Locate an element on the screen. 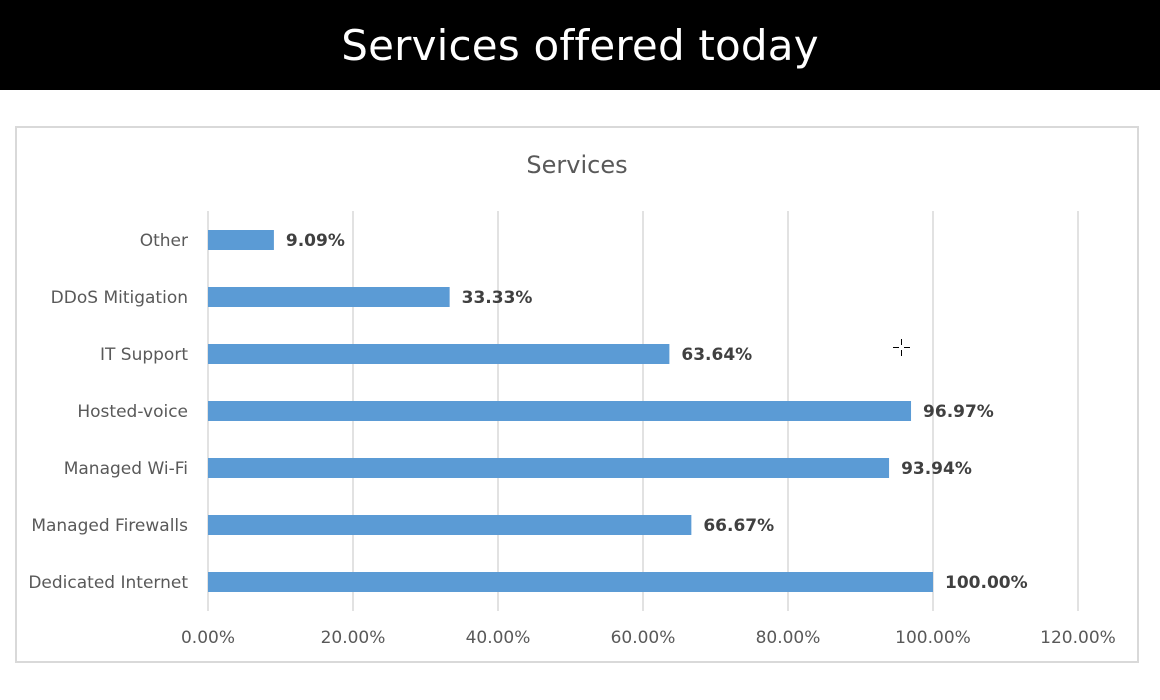  data-label: 66.67% is located at coordinates (738, 526).